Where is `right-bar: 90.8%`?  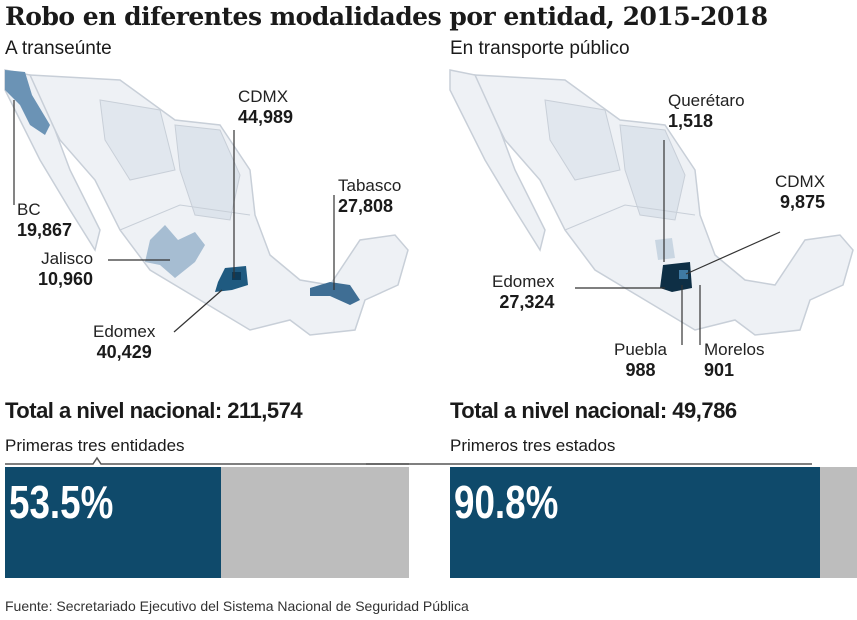 right-bar: 90.8% is located at coordinates (653, 522).